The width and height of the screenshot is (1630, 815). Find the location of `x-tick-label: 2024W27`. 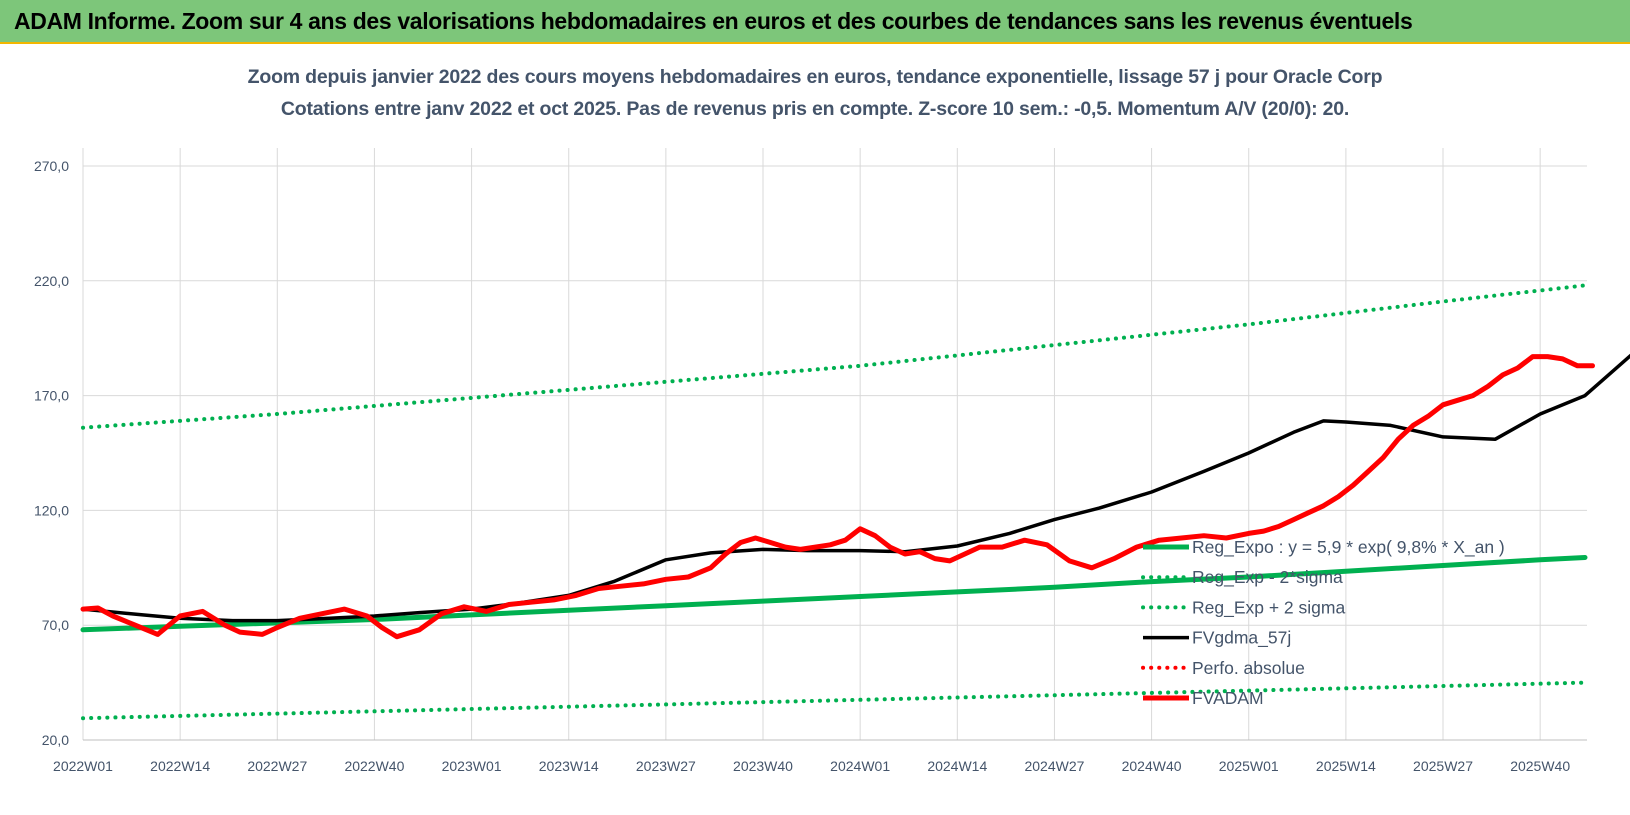

x-tick-label: 2024W27 is located at coordinates (1054, 766).